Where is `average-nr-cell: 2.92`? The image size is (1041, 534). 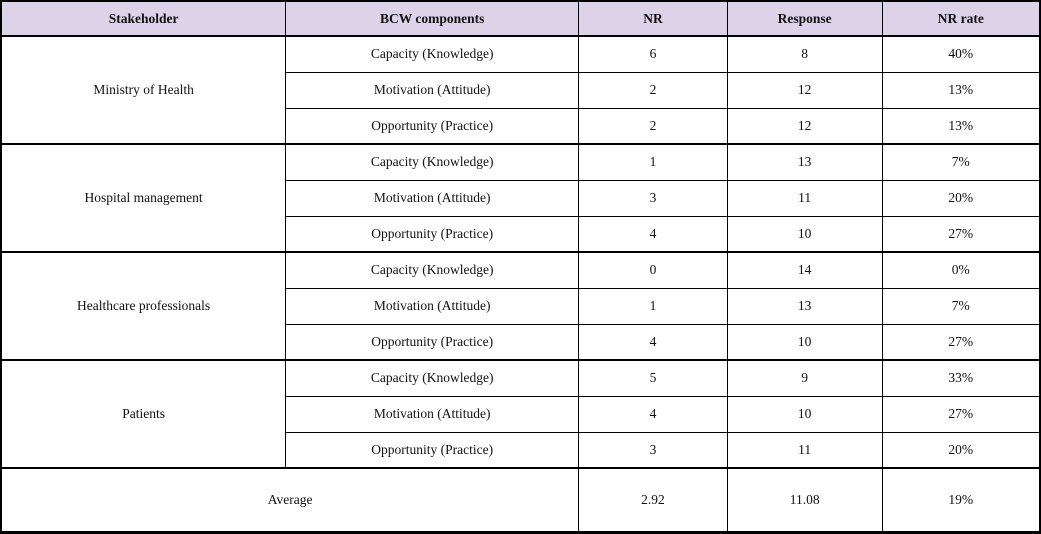
average-nr-cell: 2.92 is located at coordinates (653, 500).